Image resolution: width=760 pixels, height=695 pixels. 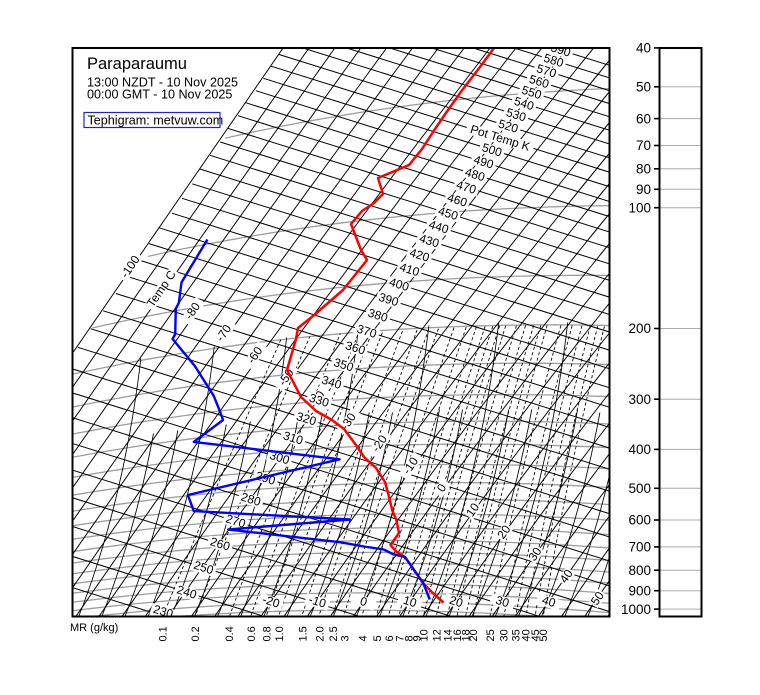 I want to click on svg-text: 0.1, so click(x=164, y=633).